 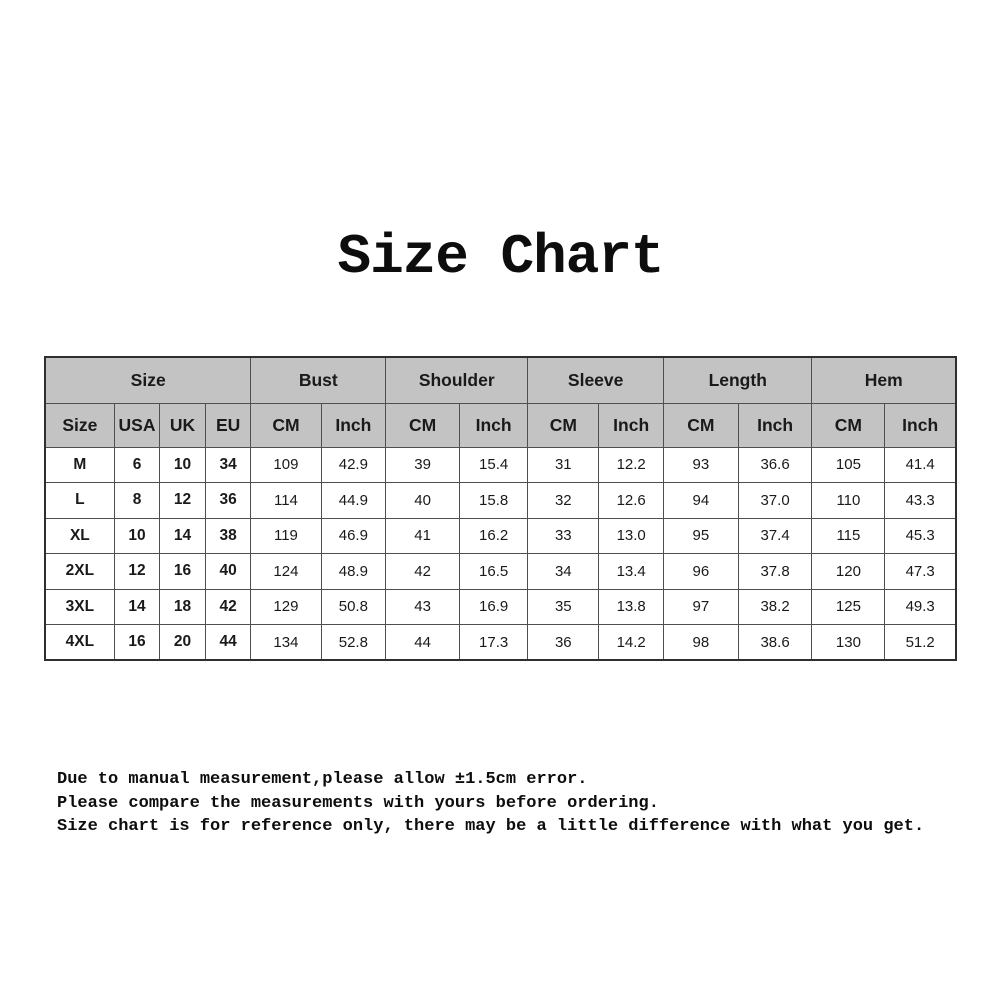 What do you see at coordinates (493, 464) in the screenshot?
I see `table-cell: 15.4` at bounding box center [493, 464].